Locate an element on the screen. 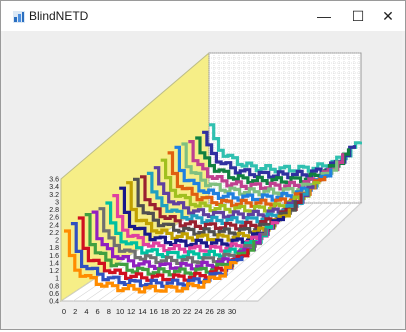 The width and height of the screenshot is (406, 332). y-tick-label: 3 is located at coordinates (57, 202).